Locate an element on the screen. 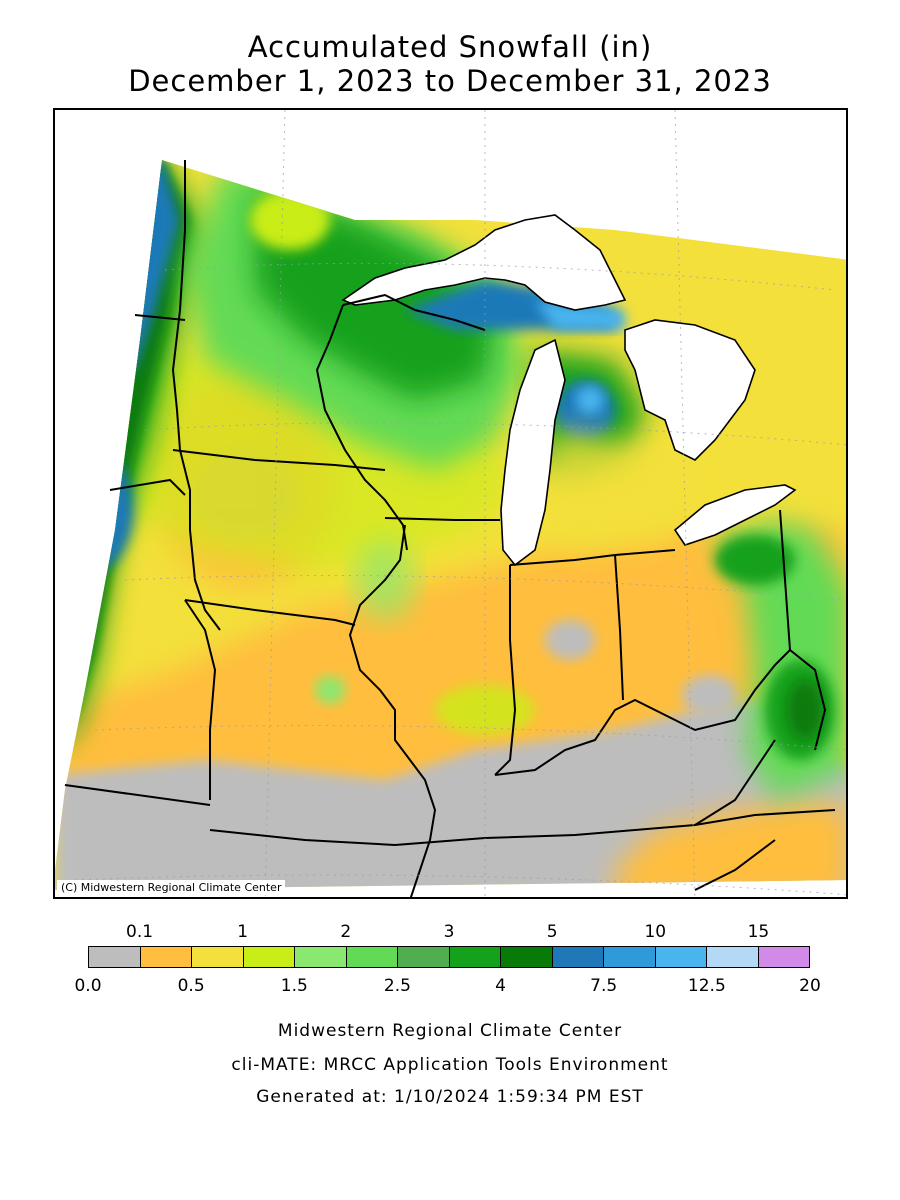 The image size is (900, 1200). legend-top-label: 10 is located at coordinates (655, 932).